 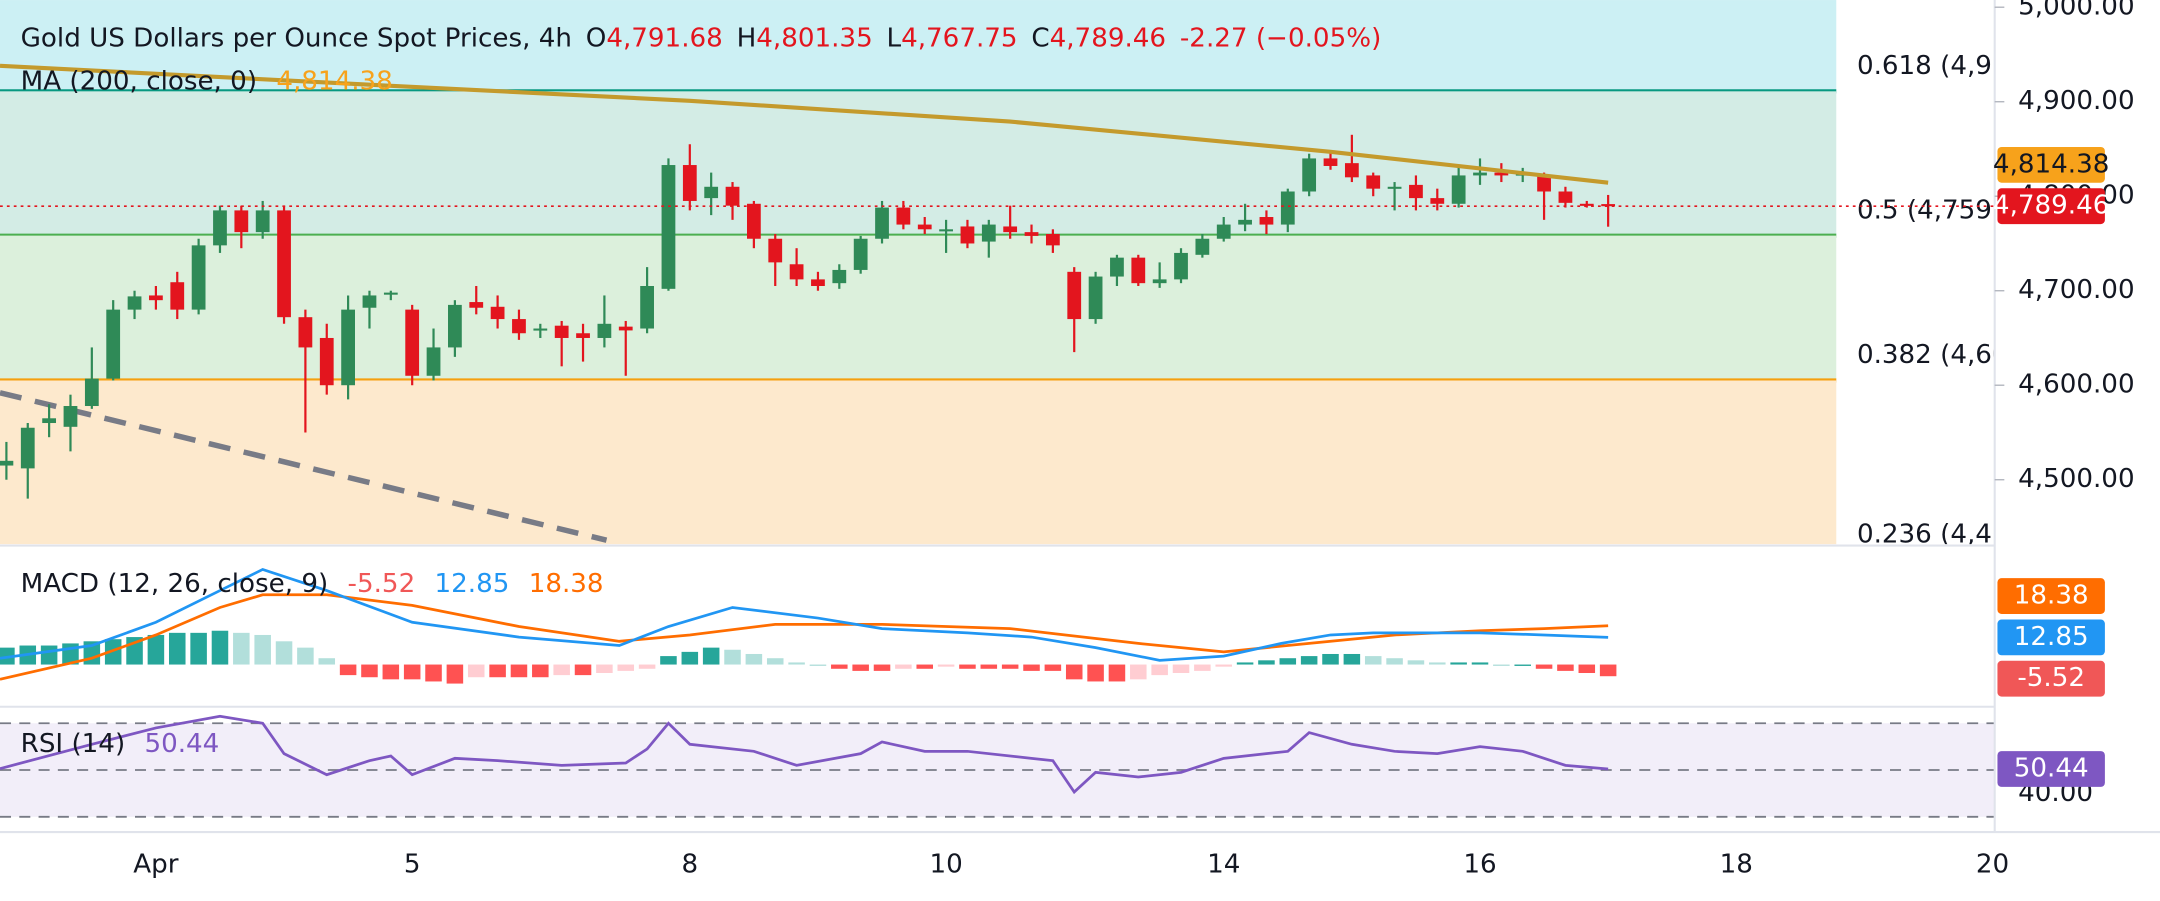 I want to click on last-price-label: 4,789.46, so click(x=2051, y=206).